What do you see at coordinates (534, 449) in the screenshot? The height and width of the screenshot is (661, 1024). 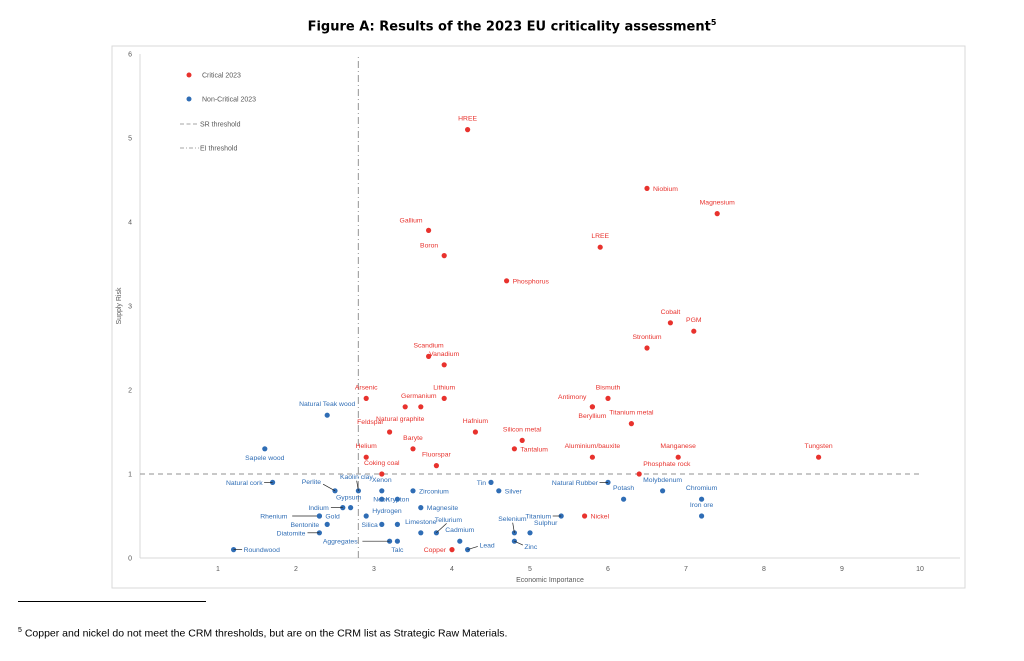 I see `data-label: Tantalum` at bounding box center [534, 449].